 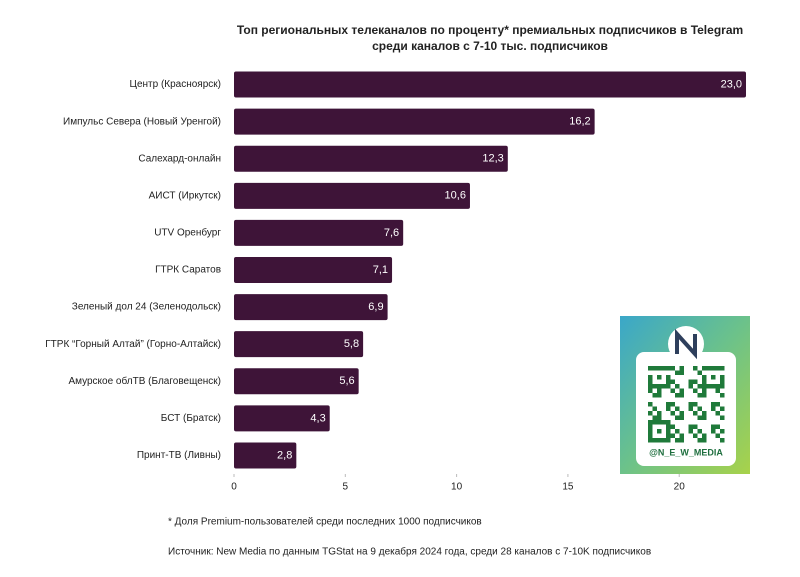 I want to click on value-label: 12,3, so click(x=492, y=159).